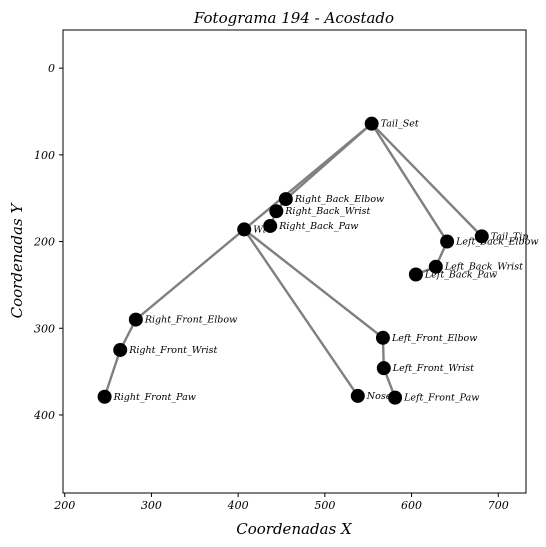 The image size is (546, 547). Describe the element at coordinates (308, 176) in the screenshot. I see `bone-tail-set-to-withers` at that location.